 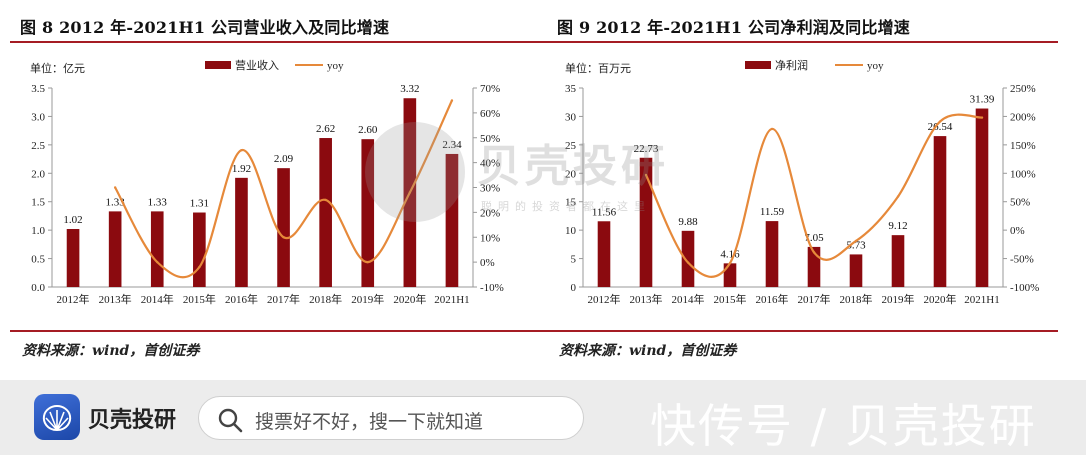 I want to click on revenue-chart-title: 图 8 2012 年-2021H1 公司营业收入及同比增速, so click(x=205, y=27).